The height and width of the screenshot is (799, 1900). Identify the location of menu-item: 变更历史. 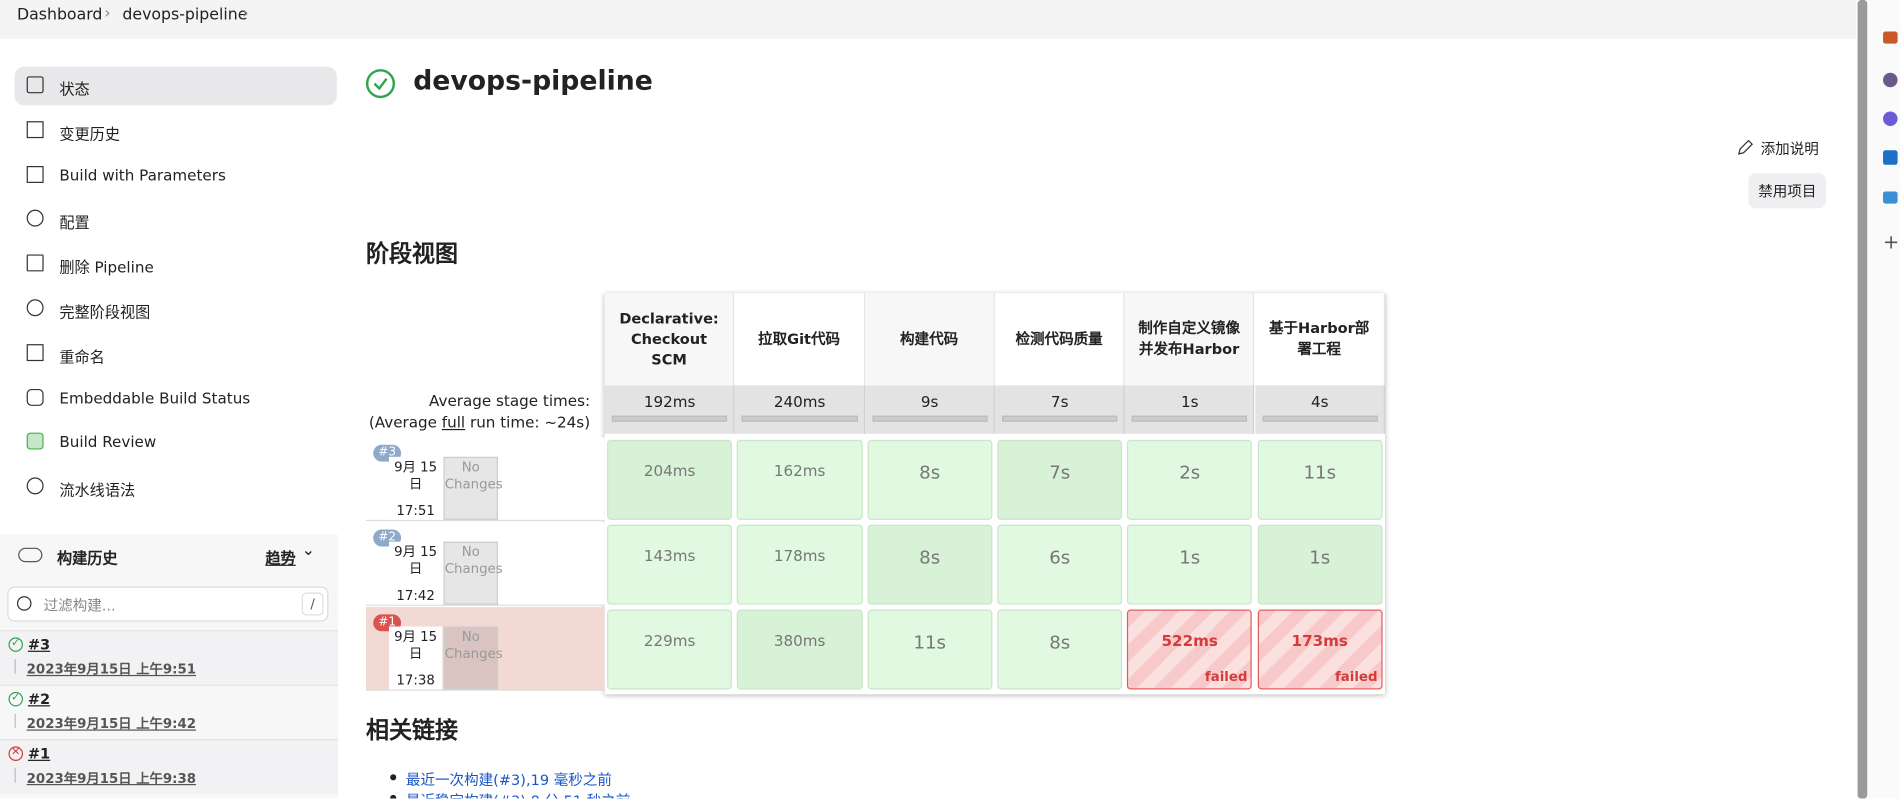
(89, 133).